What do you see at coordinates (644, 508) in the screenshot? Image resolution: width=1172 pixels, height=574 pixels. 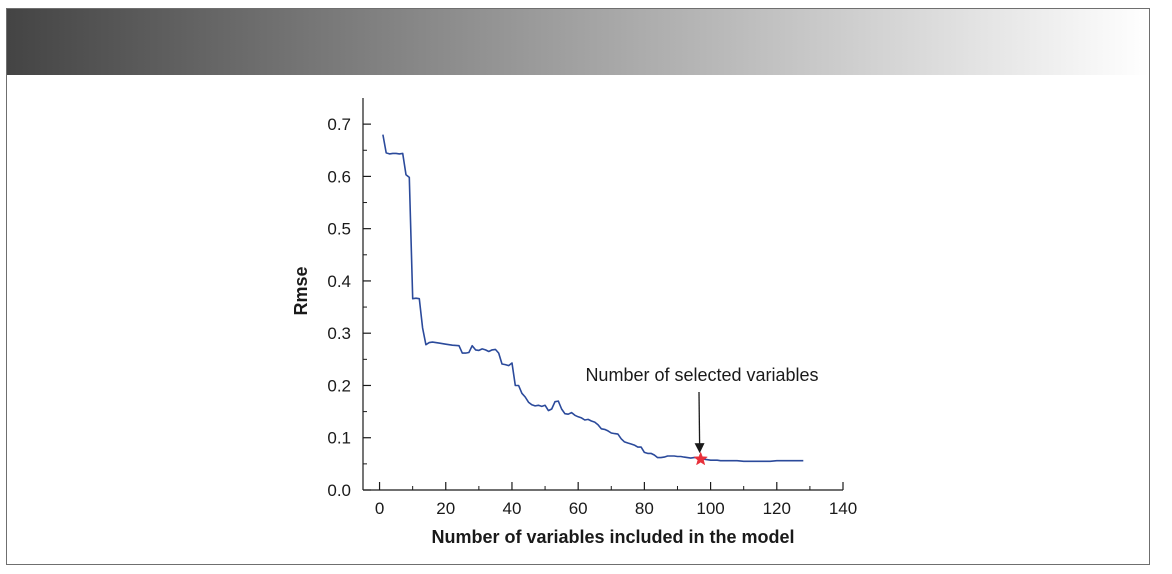 I see `x-tick-label: 80` at bounding box center [644, 508].